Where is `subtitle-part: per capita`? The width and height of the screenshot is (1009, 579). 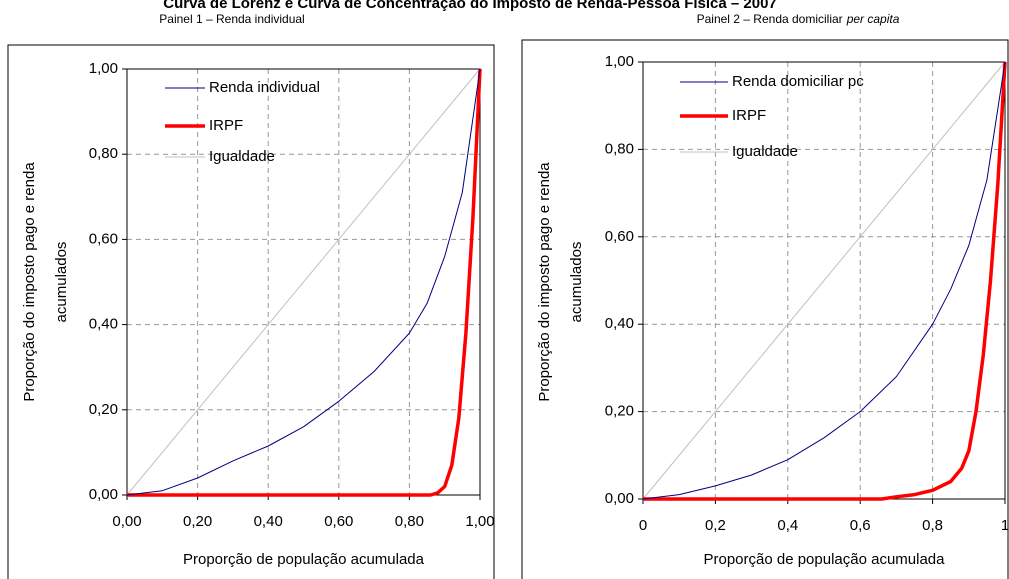
subtitle-part: per capita is located at coordinates (873, 19).